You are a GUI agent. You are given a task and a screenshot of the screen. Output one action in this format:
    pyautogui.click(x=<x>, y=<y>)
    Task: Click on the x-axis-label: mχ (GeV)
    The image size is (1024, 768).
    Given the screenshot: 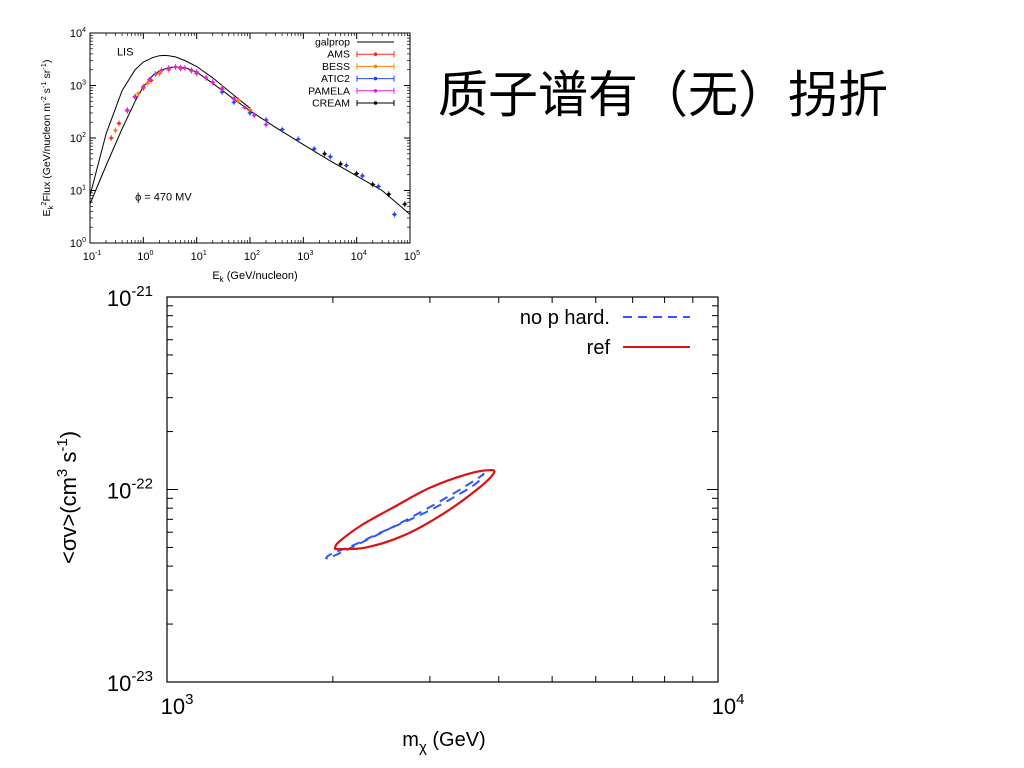 What is the action you would take?
    pyautogui.click(x=443, y=742)
    